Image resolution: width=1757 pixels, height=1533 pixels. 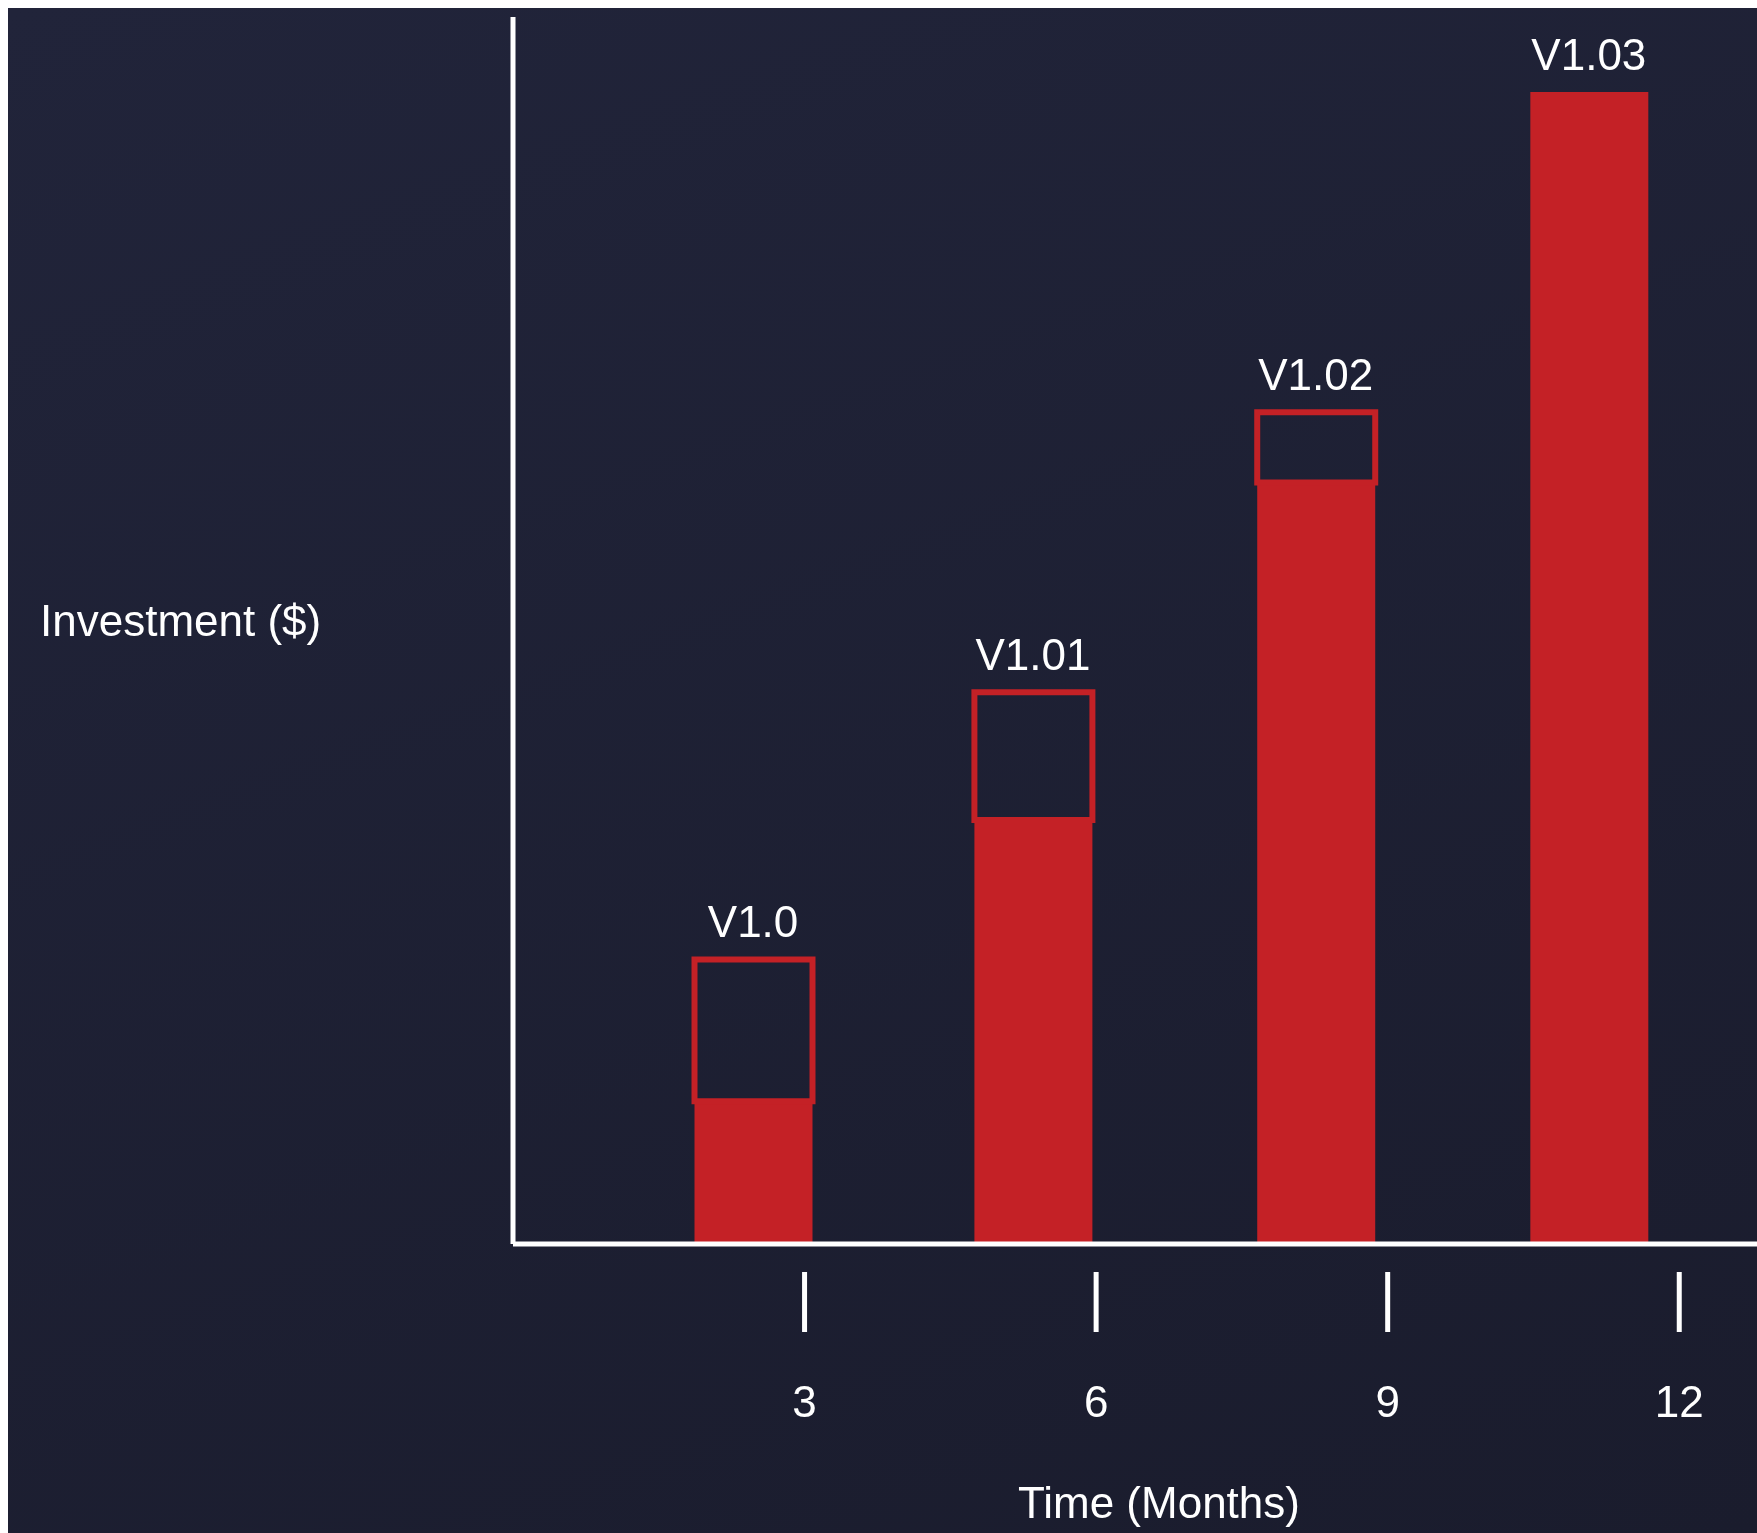 I want to click on x-tick-label: 3, so click(x=804, y=1401).